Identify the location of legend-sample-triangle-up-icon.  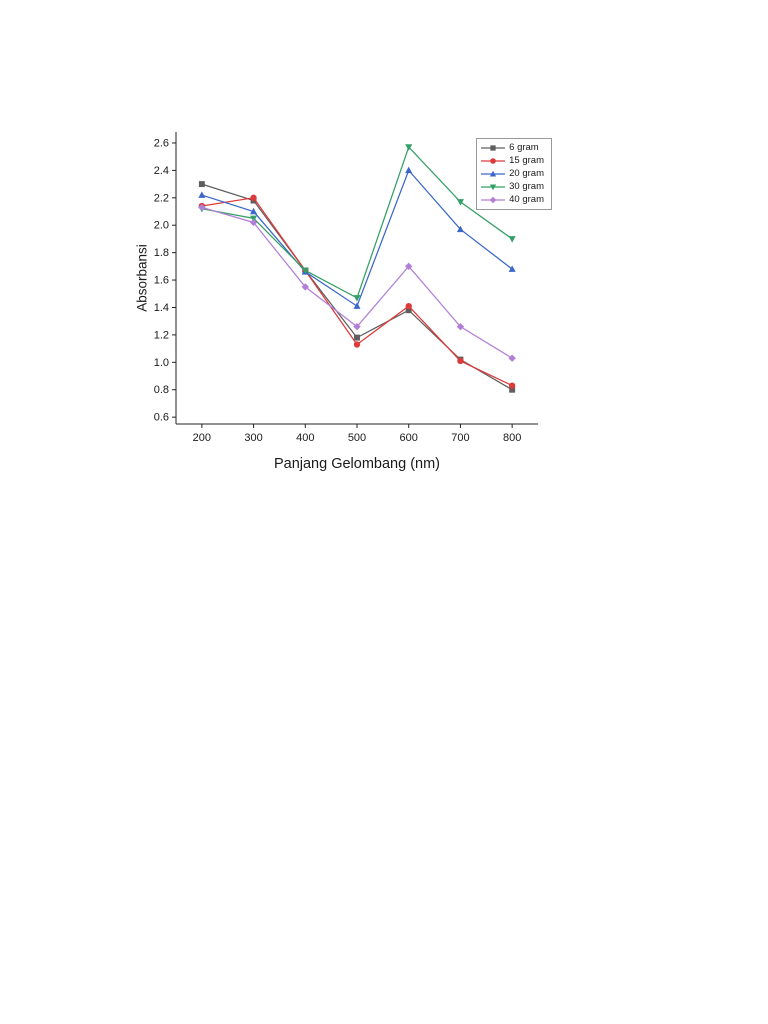
(493, 173).